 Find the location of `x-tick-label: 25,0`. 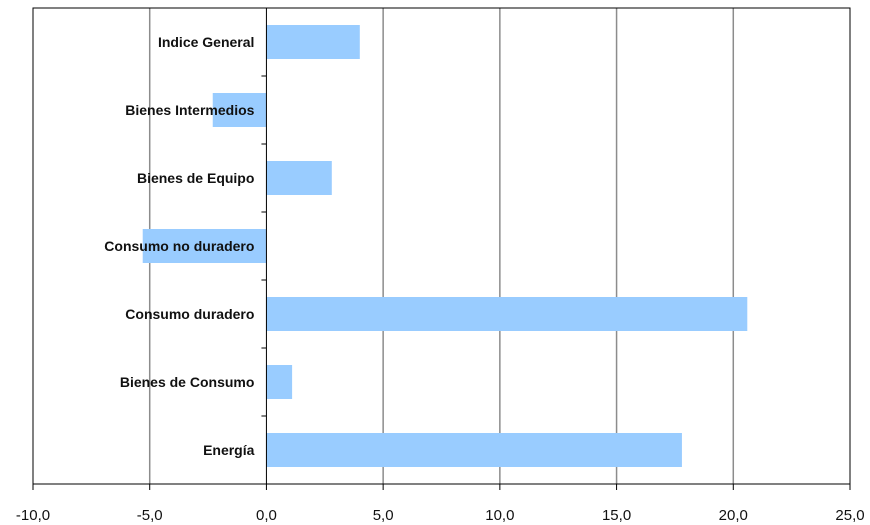

x-tick-label: 25,0 is located at coordinates (849, 515).